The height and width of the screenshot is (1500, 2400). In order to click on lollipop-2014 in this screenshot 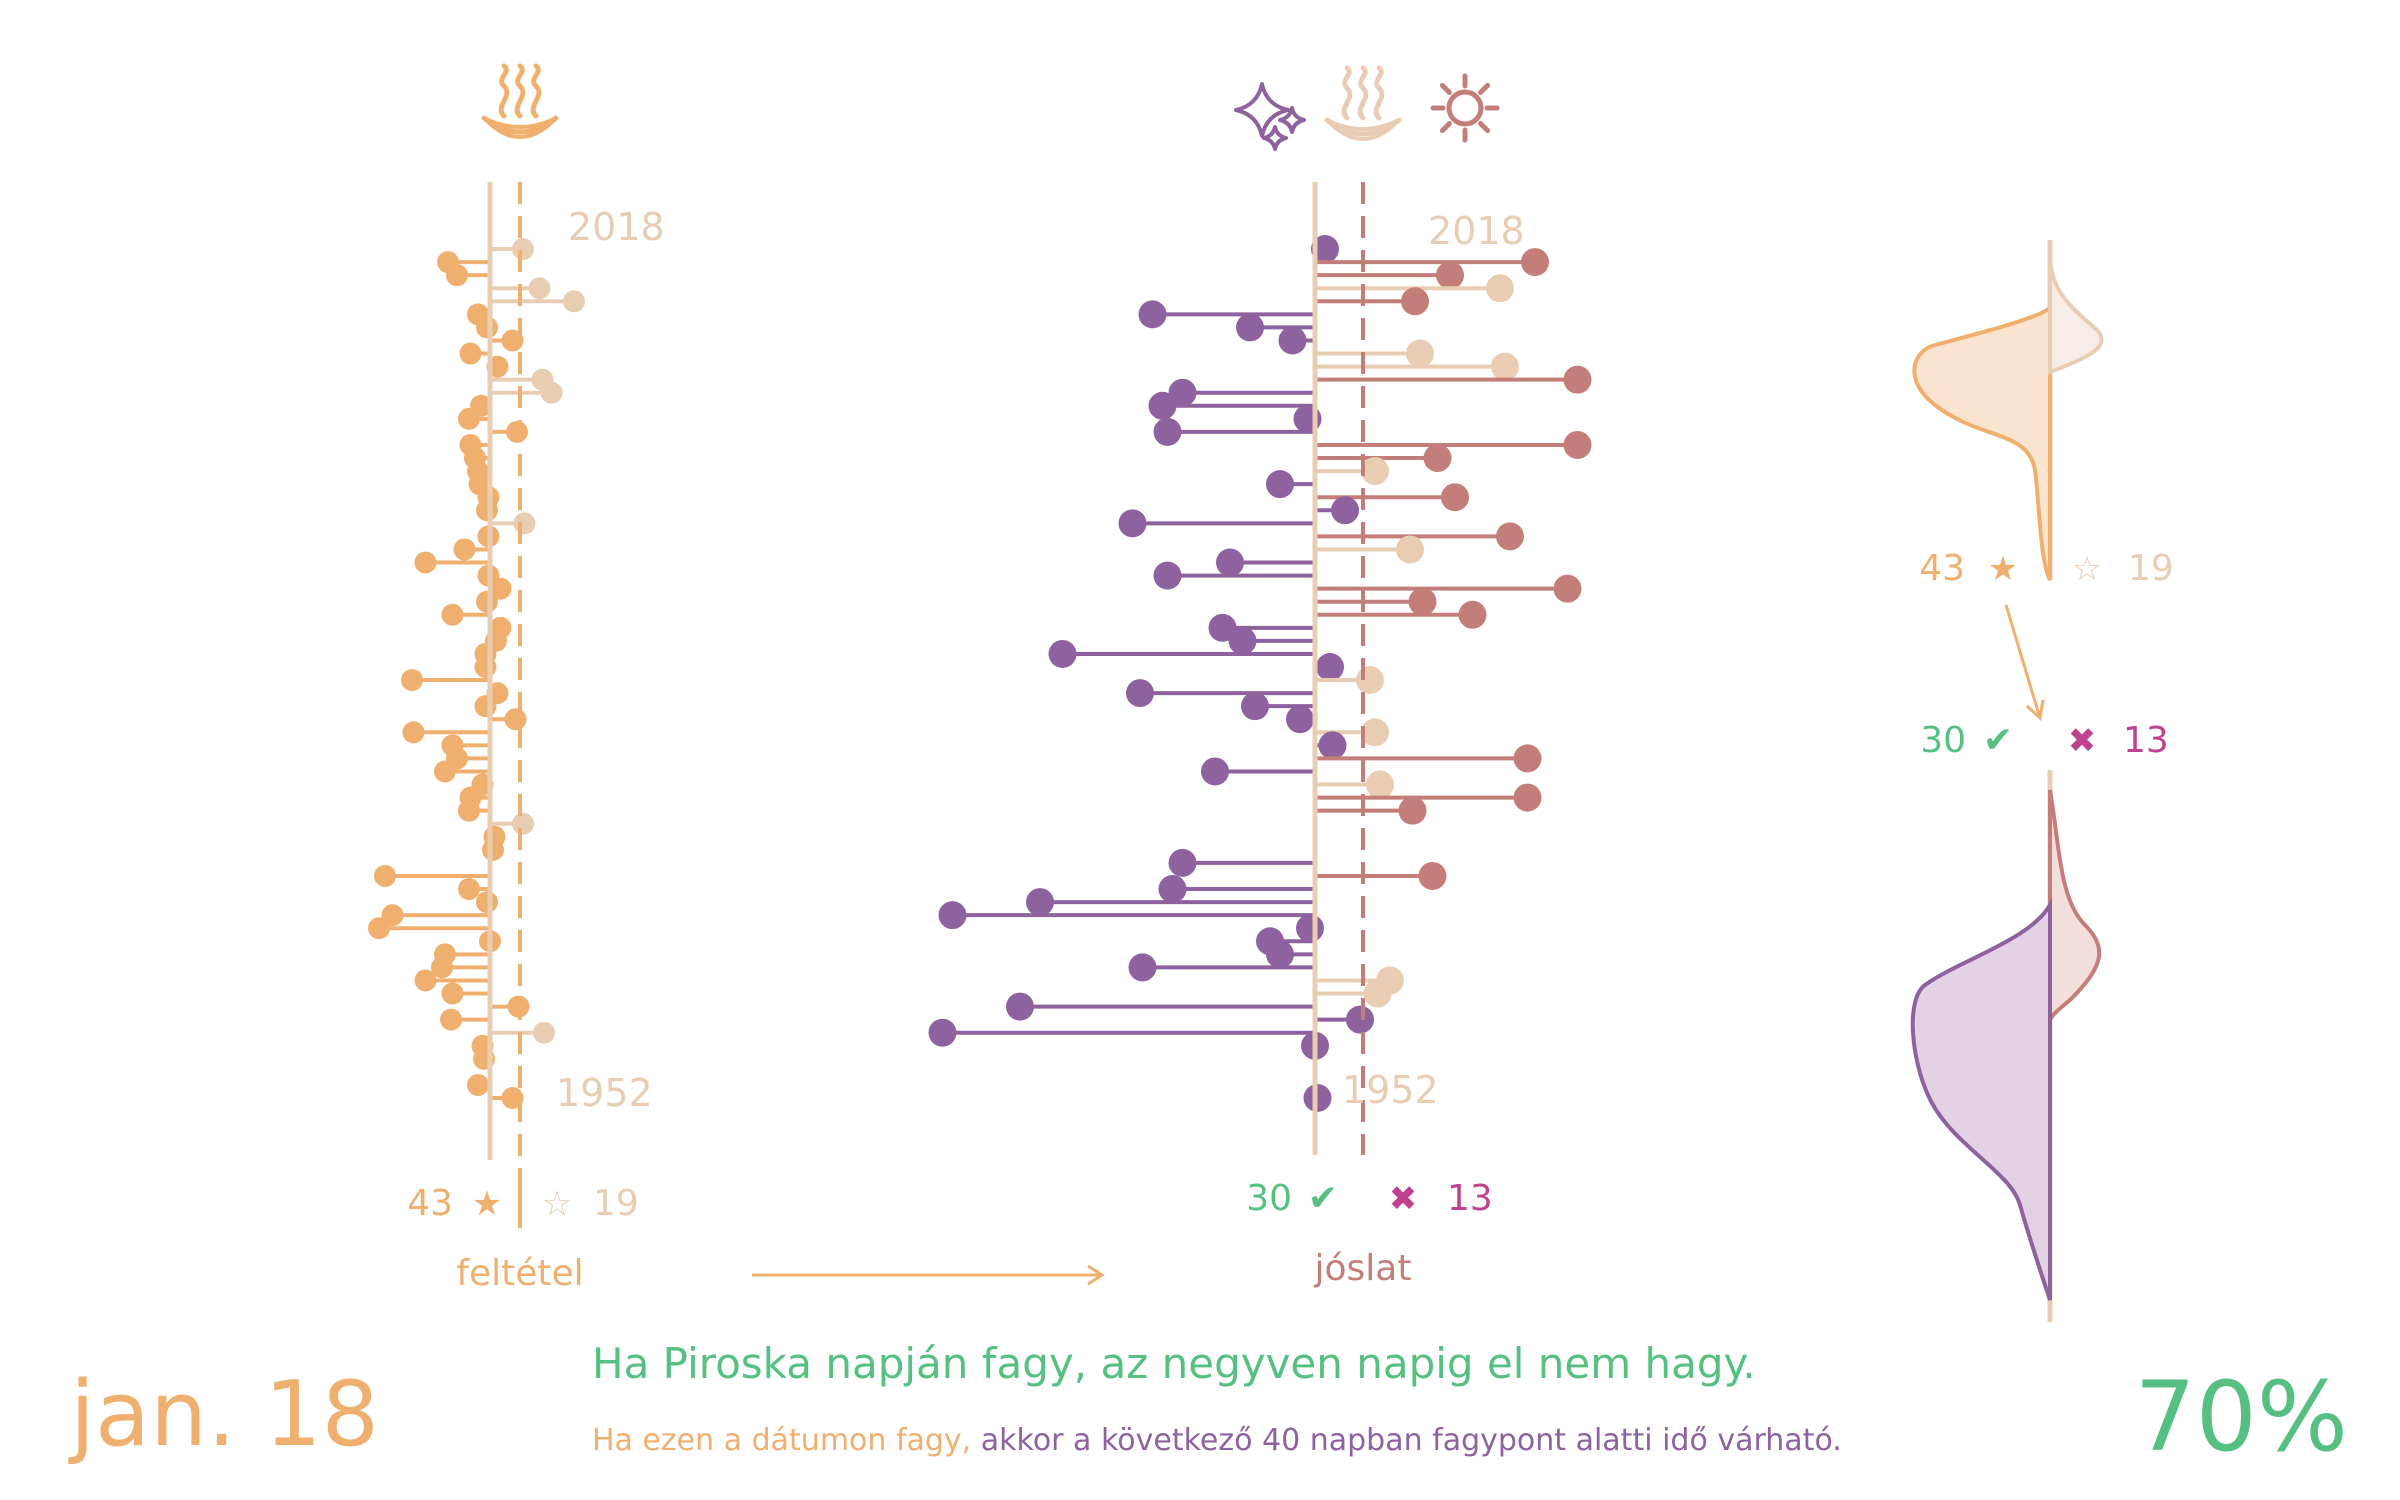, I will do `click(520, 288)`.